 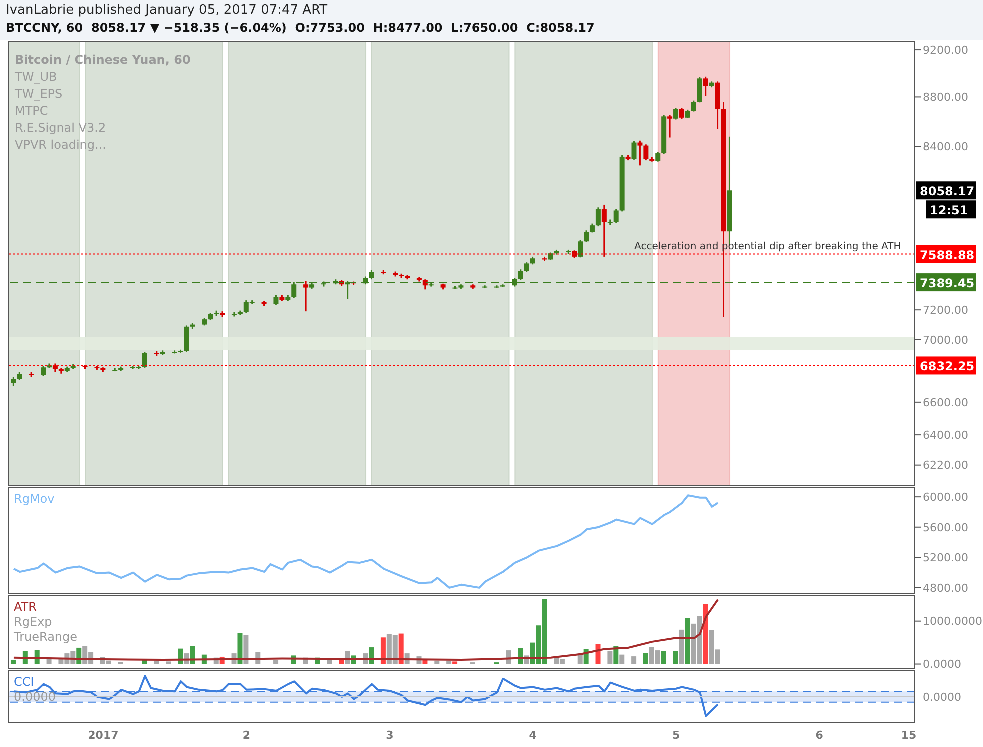 What do you see at coordinates (390, 735) in the screenshot?
I see `x-tick-label: 3` at bounding box center [390, 735].